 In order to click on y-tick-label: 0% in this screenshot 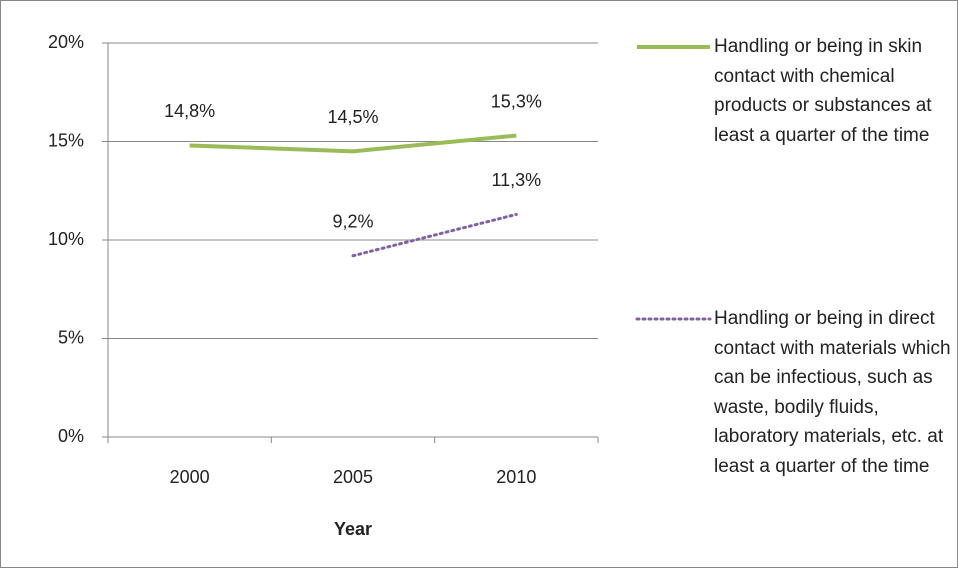, I will do `click(71, 436)`.